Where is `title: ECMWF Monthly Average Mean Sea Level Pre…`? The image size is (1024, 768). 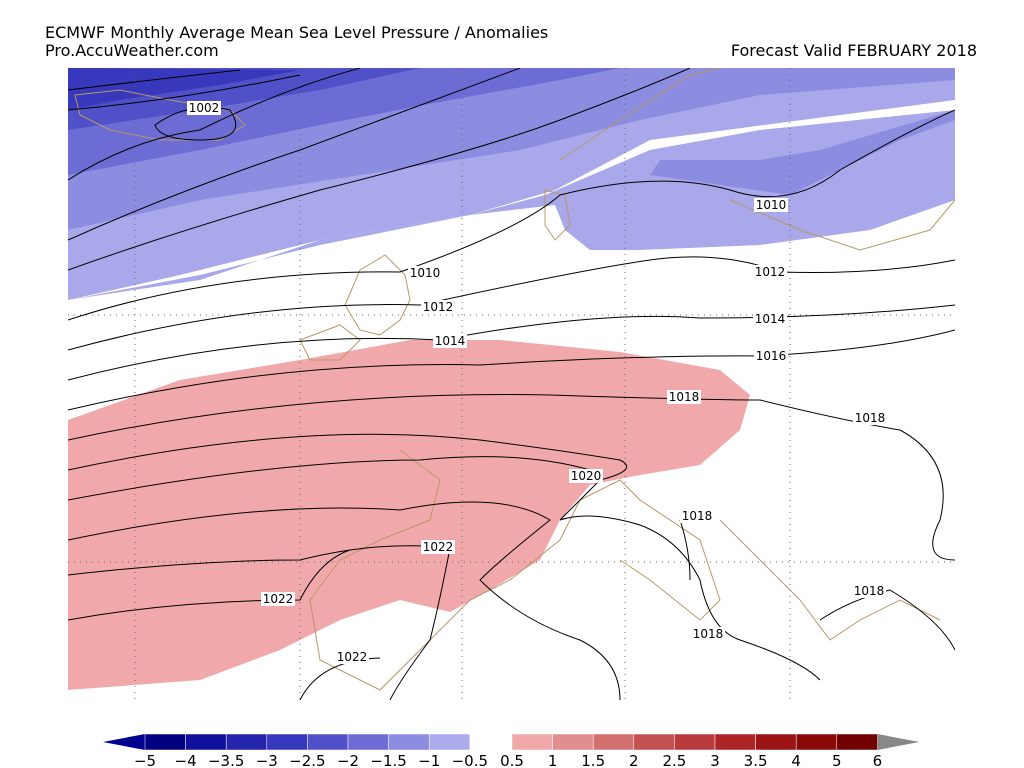
title: ECMWF Monthly Average Mean Sea Level Pre… is located at coordinates (296, 32).